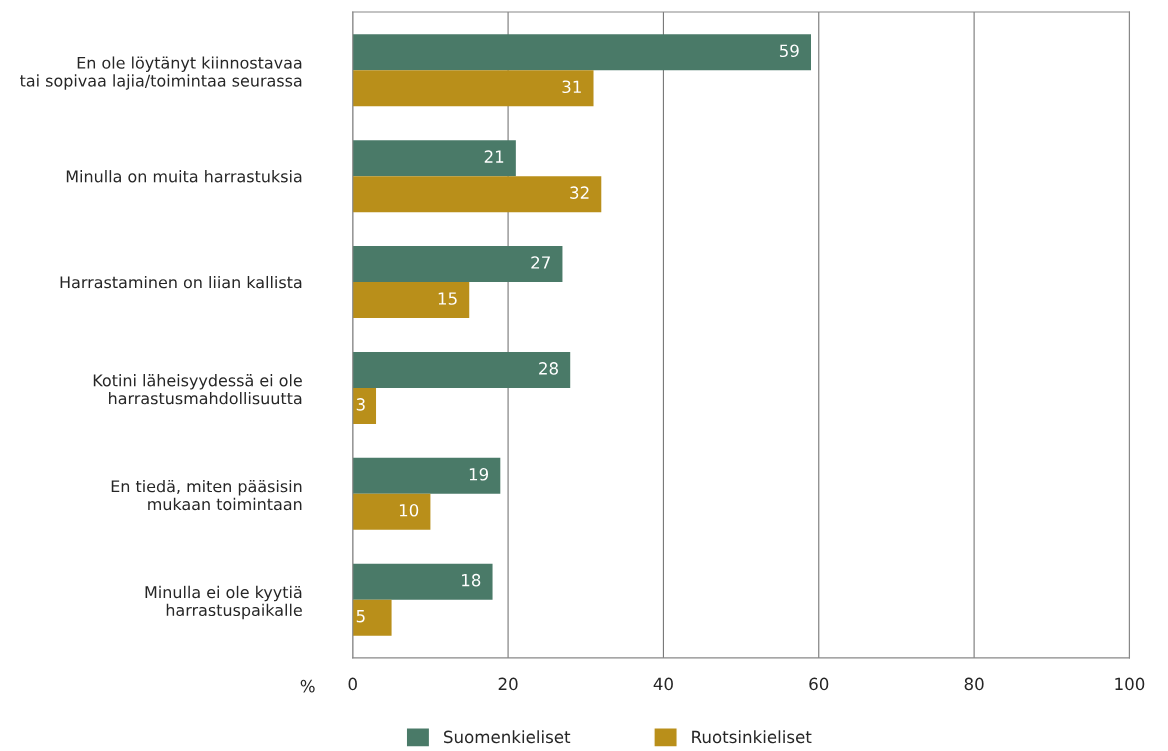  Describe the element at coordinates (789, 51) in the screenshot. I see `data-label: 59` at that location.